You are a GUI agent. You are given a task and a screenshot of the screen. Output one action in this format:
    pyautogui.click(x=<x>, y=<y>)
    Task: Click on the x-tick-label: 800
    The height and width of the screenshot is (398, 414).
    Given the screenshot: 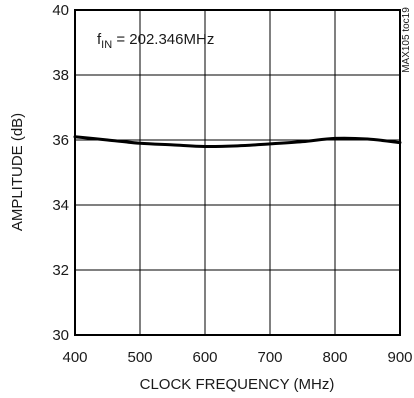 What is the action you would take?
    pyautogui.click(x=334, y=357)
    